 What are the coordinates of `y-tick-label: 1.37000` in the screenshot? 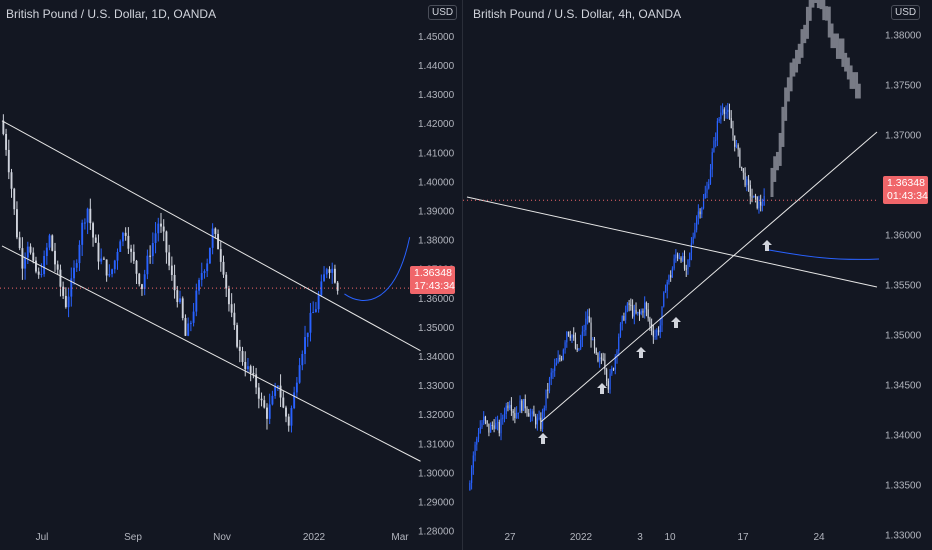 It's located at (903, 136).